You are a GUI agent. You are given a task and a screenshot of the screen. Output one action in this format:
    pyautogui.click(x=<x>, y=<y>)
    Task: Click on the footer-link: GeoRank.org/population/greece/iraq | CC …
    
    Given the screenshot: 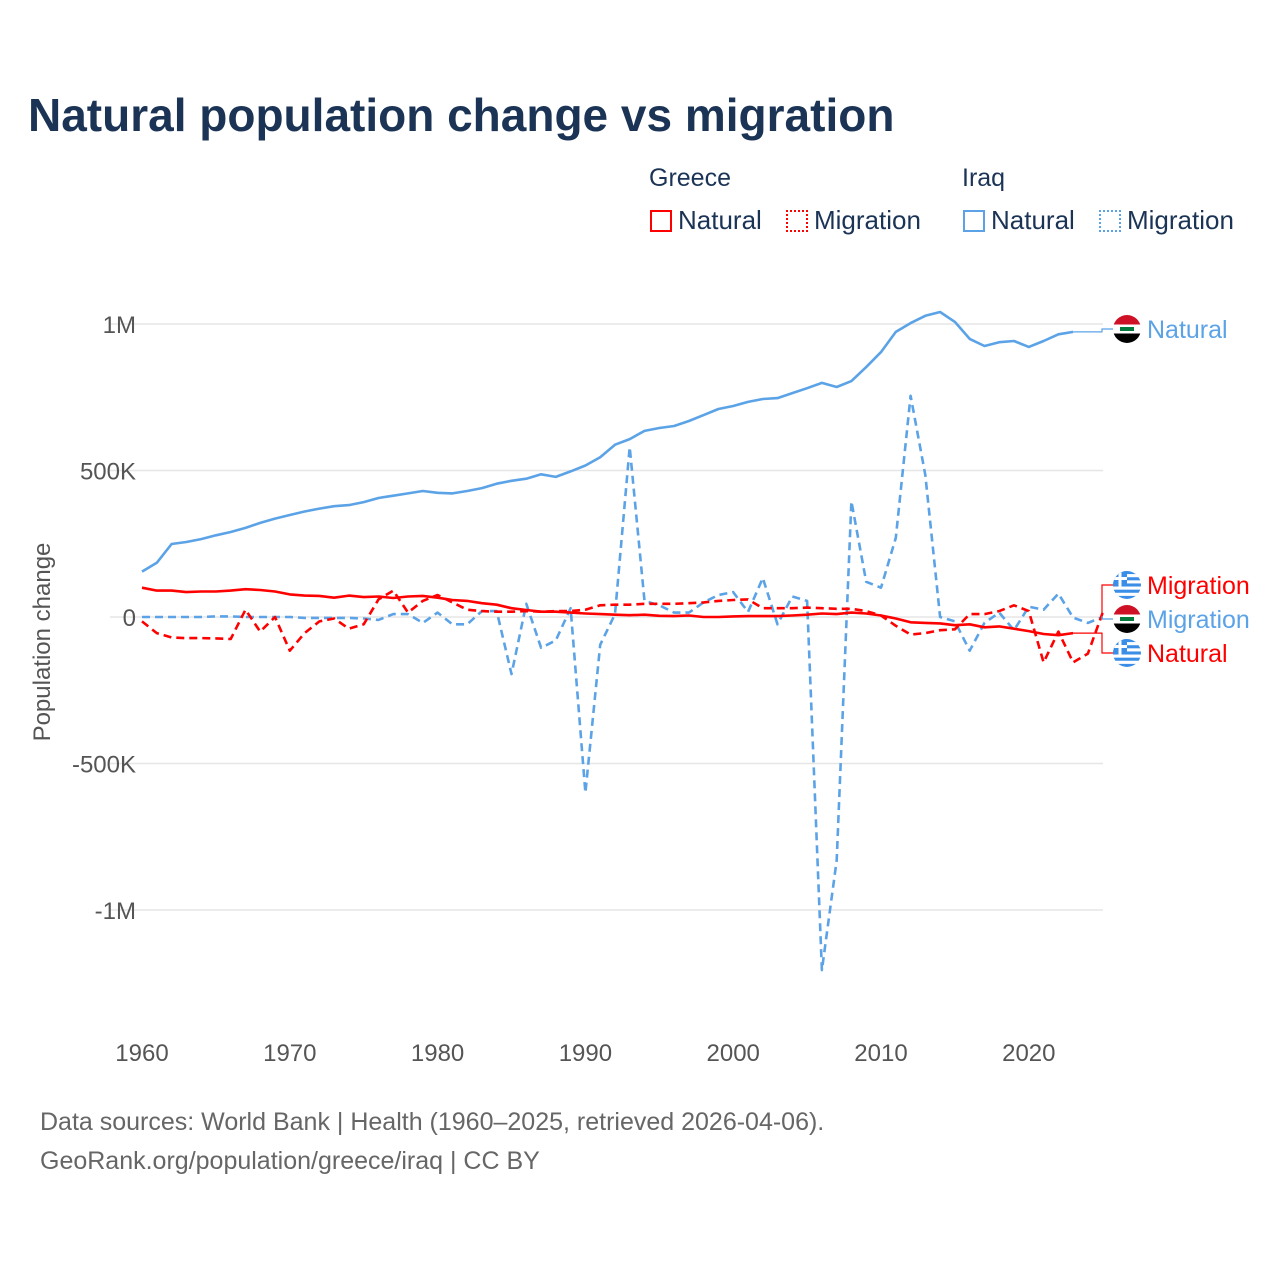 What is the action you would take?
    pyautogui.click(x=290, y=1161)
    